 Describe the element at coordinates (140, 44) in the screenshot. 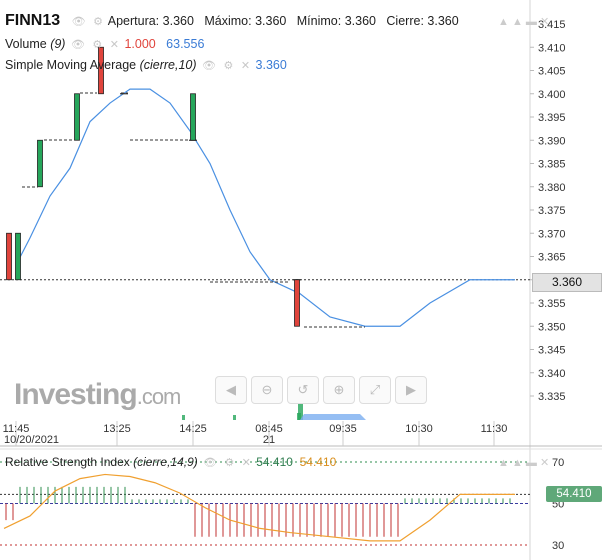

I see `volume-value-1: 1.000` at that location.